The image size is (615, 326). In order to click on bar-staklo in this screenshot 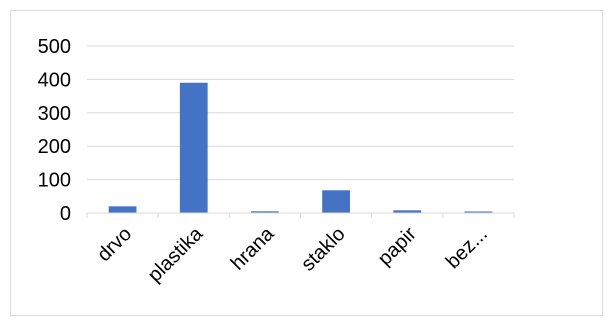, I will do `click(336, 201)`.